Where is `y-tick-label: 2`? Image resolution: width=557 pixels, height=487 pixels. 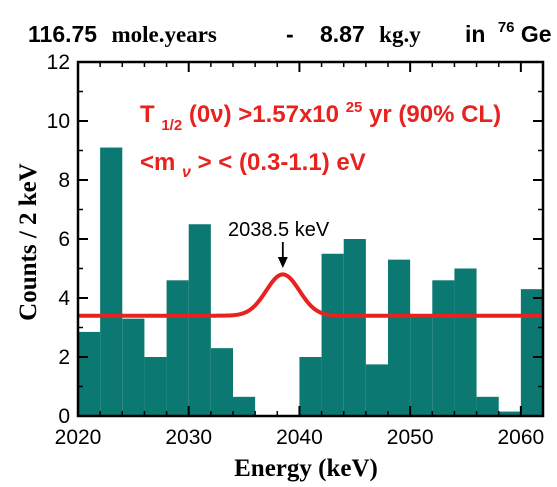
y-tick-label: 2 is located at coordinates (64, 357).